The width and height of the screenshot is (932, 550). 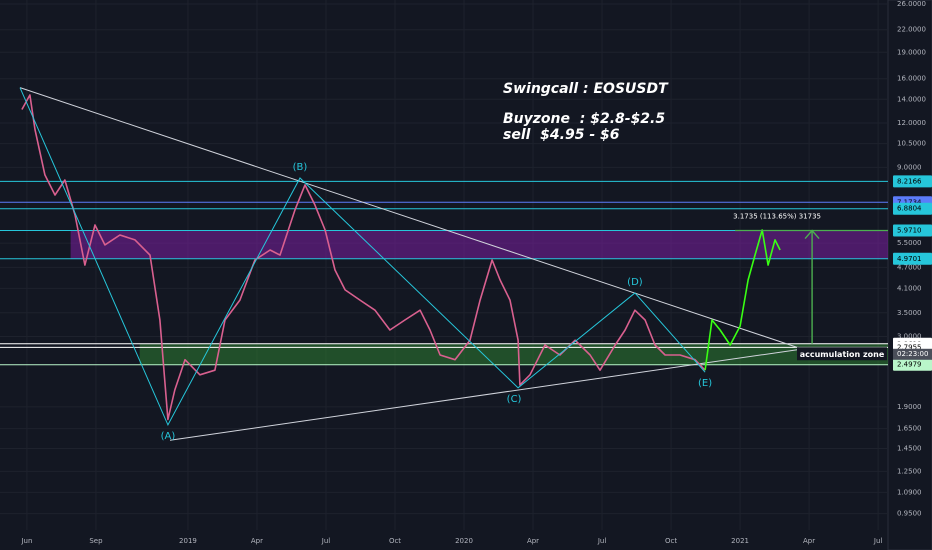 What do you see at coordinates (300, 167) in the screenshot?
I see `wave-label: (B)` at bounding box center [300, 167].